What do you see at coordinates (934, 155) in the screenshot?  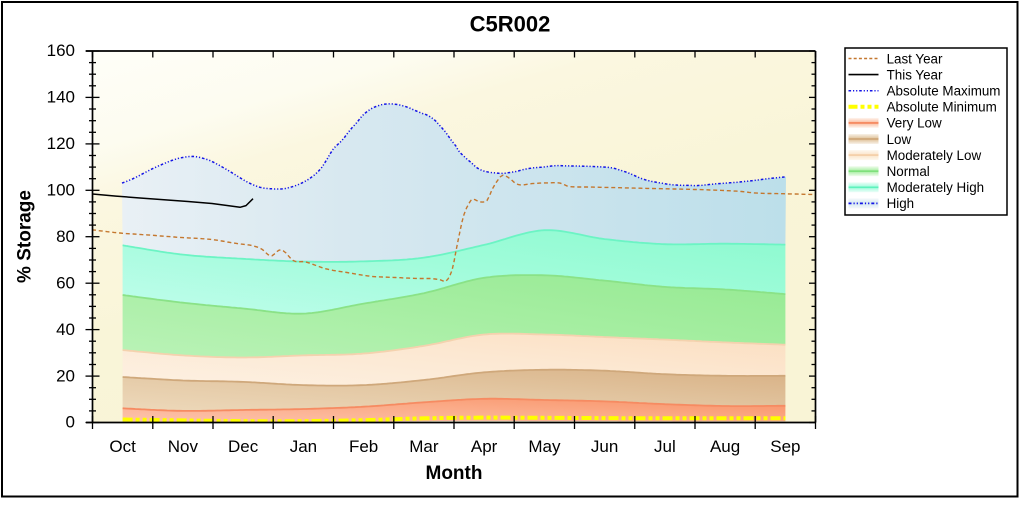 I see `svg-text: Moderately Low` at bounding box center [934, 155].